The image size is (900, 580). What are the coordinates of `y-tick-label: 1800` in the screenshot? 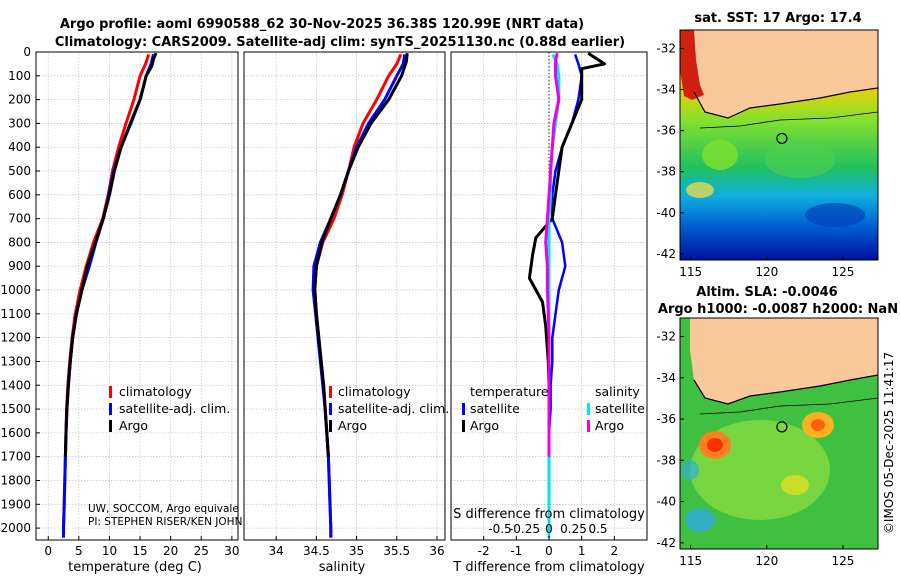 It's located at (15, 480).